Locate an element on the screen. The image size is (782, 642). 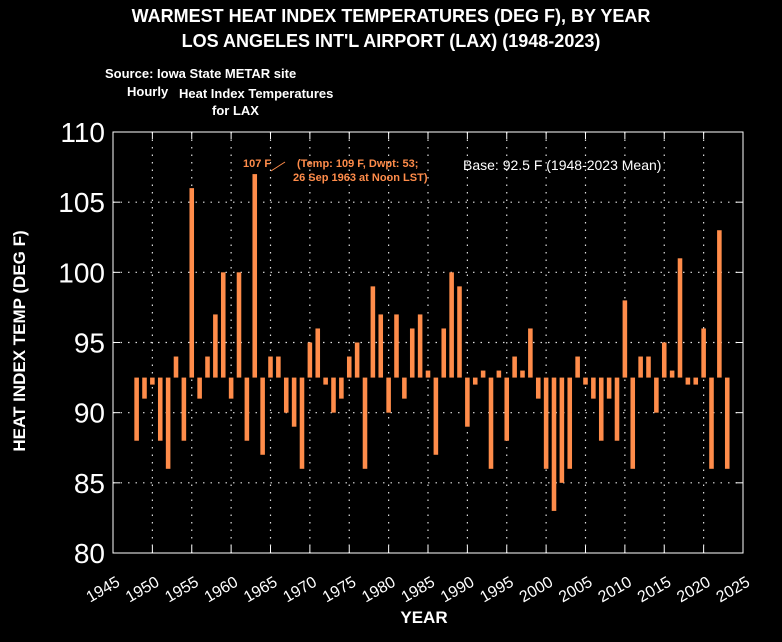
bar-1986 is located at coordinates (436, 416).